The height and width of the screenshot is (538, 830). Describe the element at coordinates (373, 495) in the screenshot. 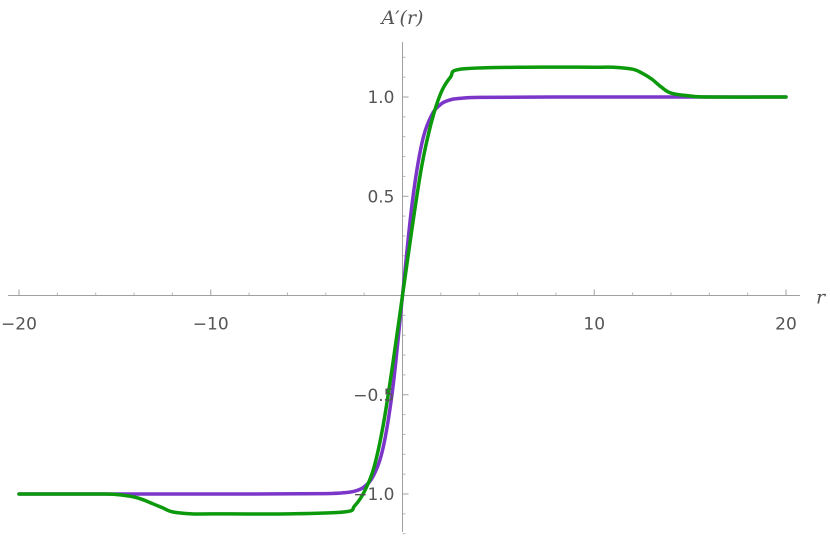

I see `y-tick-label: −1.0` at that location.